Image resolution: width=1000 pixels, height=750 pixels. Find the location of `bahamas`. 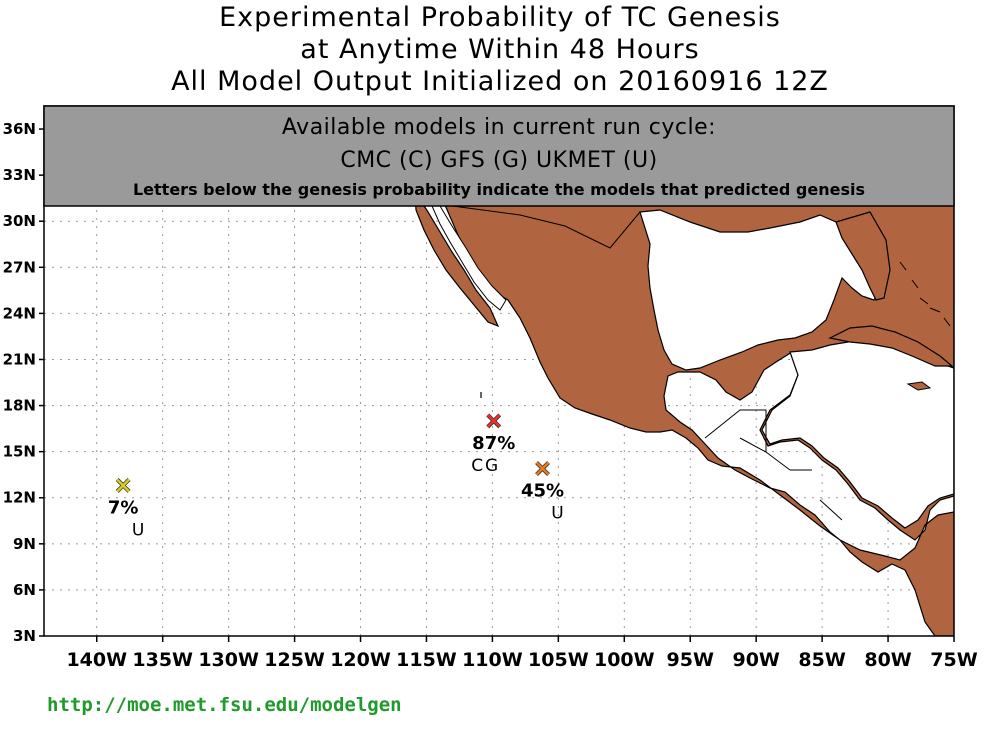

bahamas is located at coordinates (925, 294).